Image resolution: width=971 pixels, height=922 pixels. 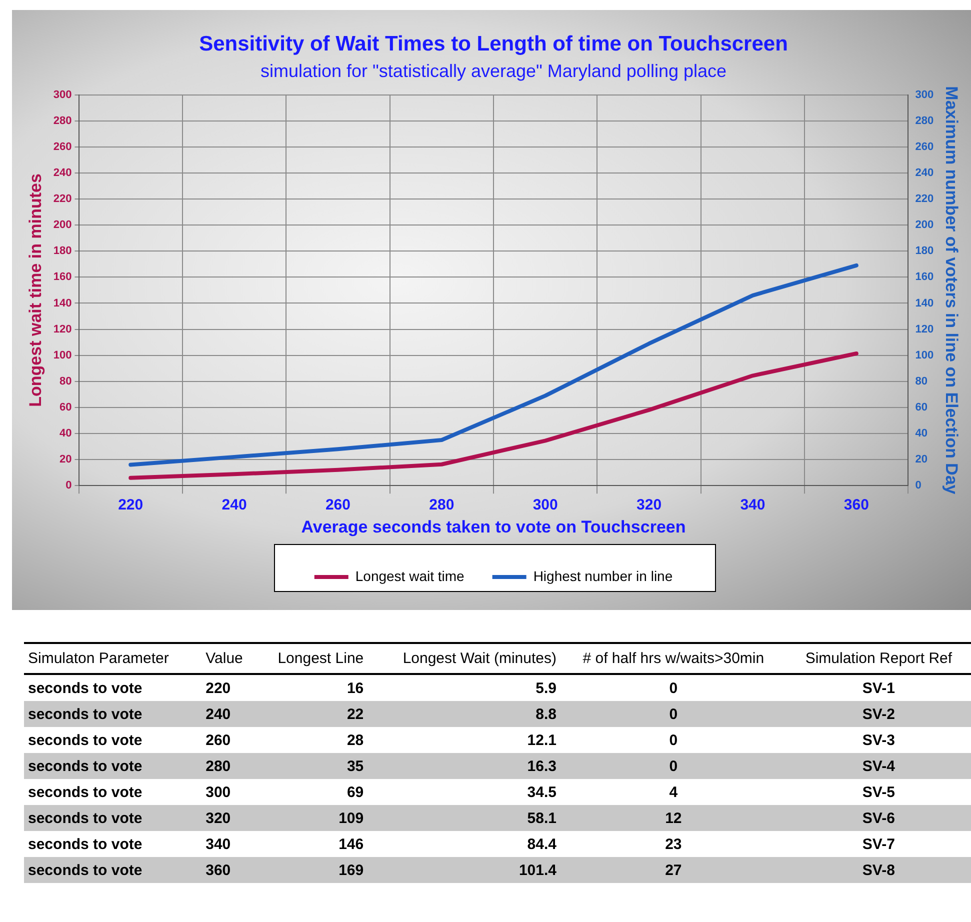 What do you see at coordinates (924, 303) in the screenshot?
I see `y2-tick-label: 140` at bounding box center [924, 303].